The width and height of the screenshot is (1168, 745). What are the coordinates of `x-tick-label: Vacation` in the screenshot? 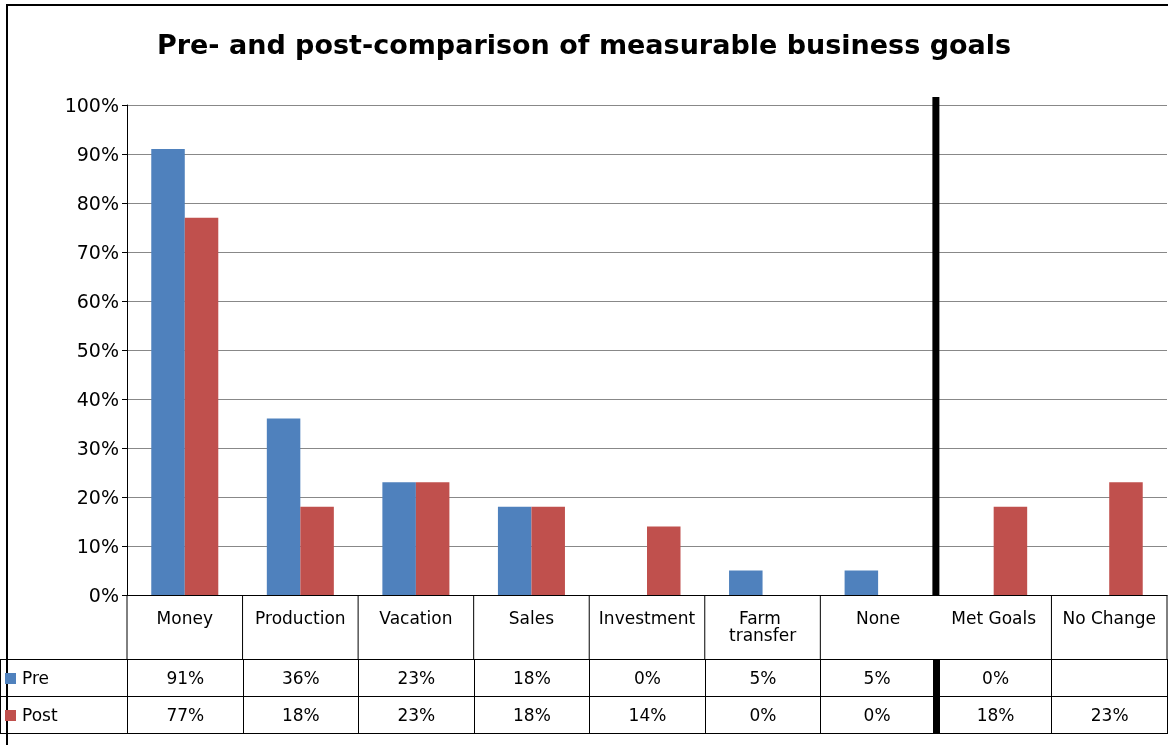 It's located at (416, 617).